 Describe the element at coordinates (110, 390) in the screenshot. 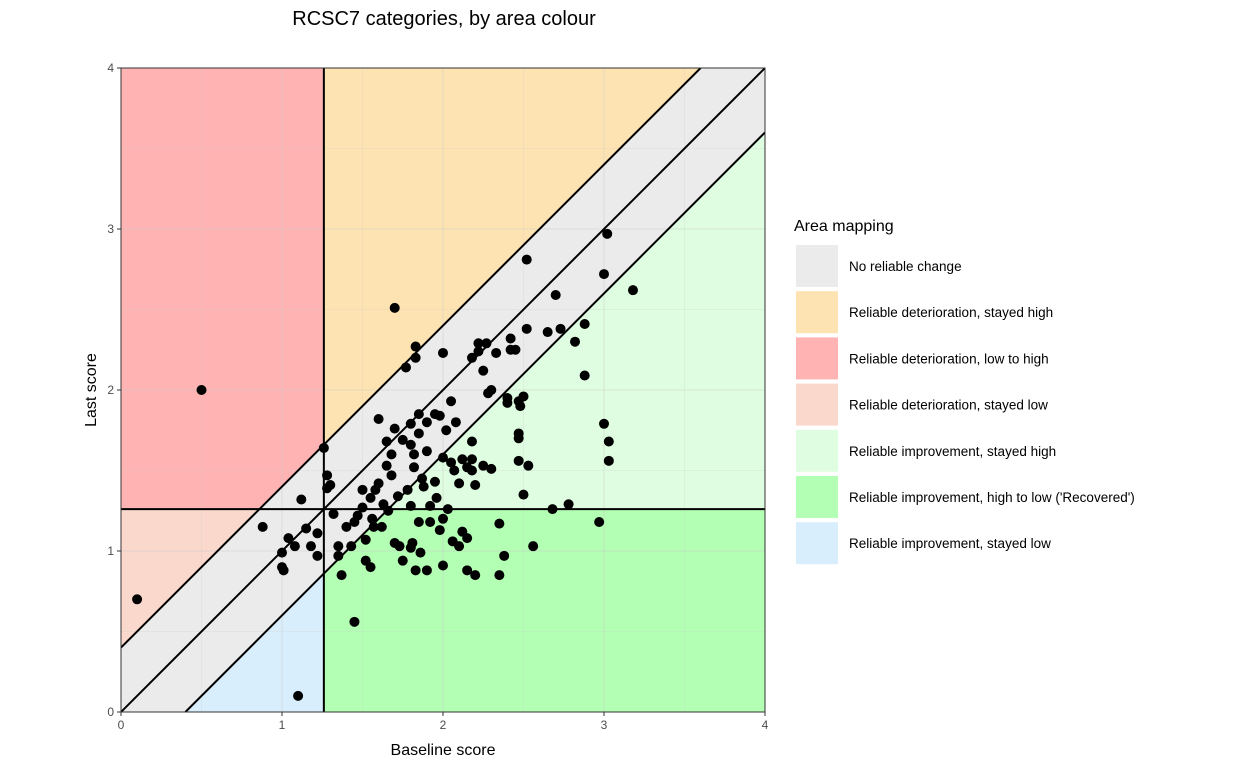

I see `y-tick-label: 2` at that location.